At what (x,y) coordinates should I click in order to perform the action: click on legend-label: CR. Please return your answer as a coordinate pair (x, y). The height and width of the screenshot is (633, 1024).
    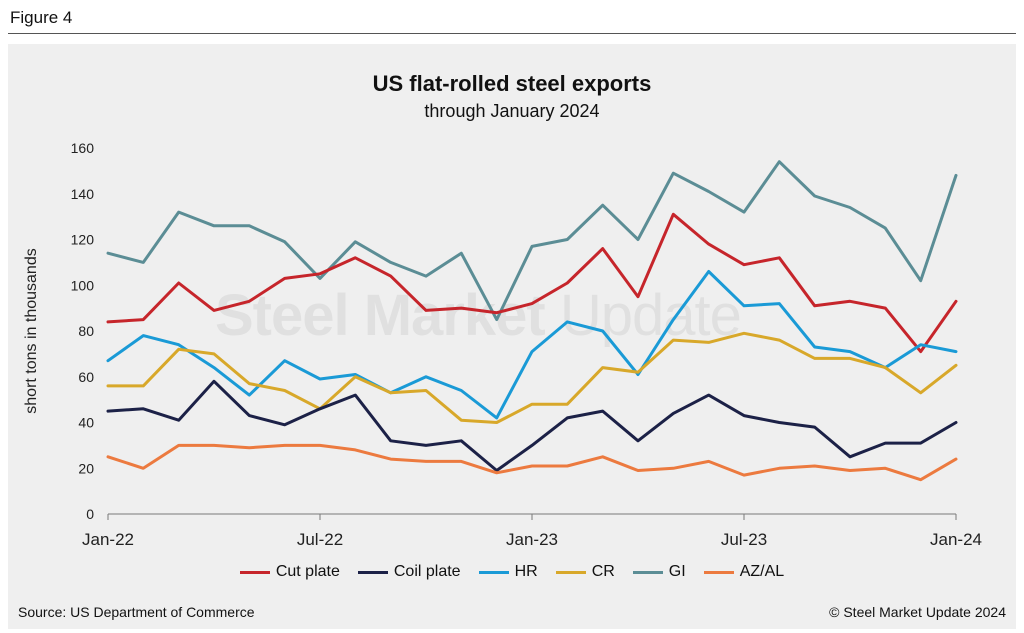
    Looking at the image, I should click on (603, 571).